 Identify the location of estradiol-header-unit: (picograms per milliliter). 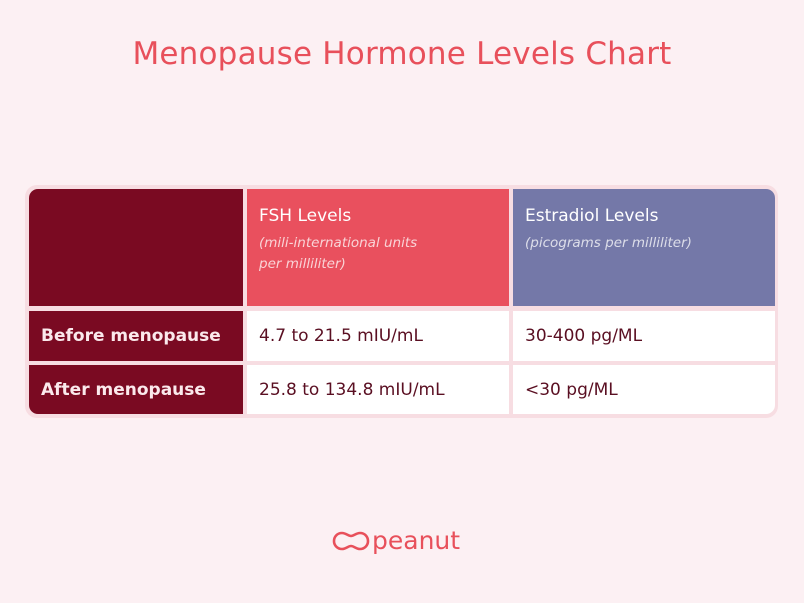
(608, 243).